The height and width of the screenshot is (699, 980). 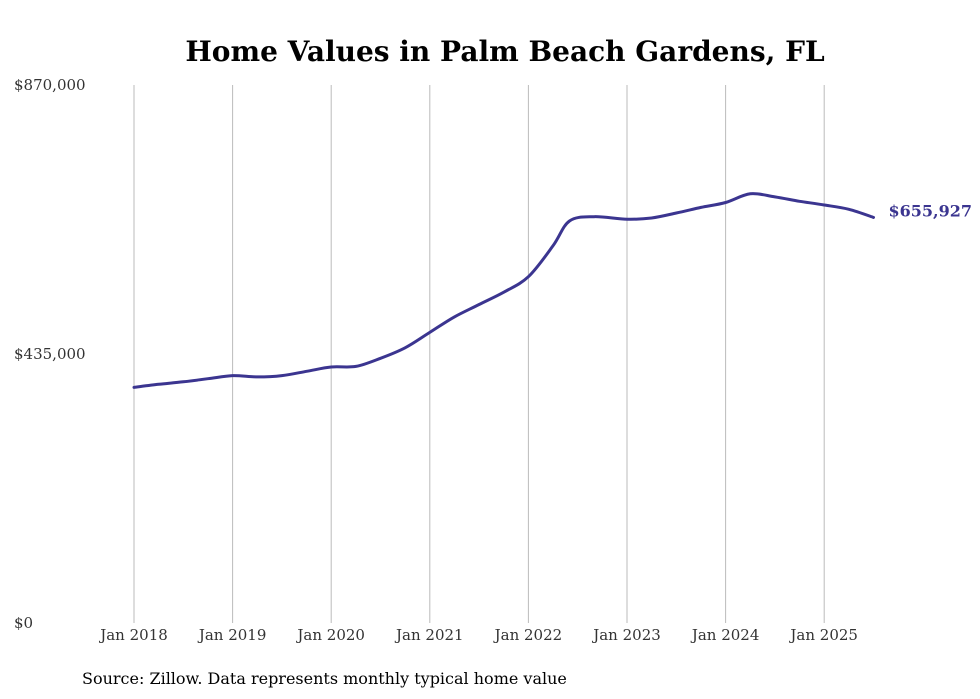 I want to click on x-tick-label: Jan 2018, so click(x=133, y=635).